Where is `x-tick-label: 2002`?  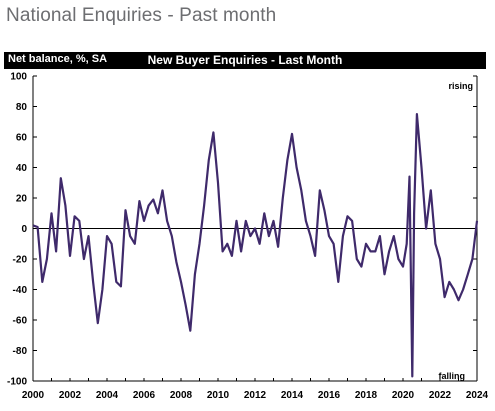 x-tick-label: 2002 is located at coordinates (70, 395).